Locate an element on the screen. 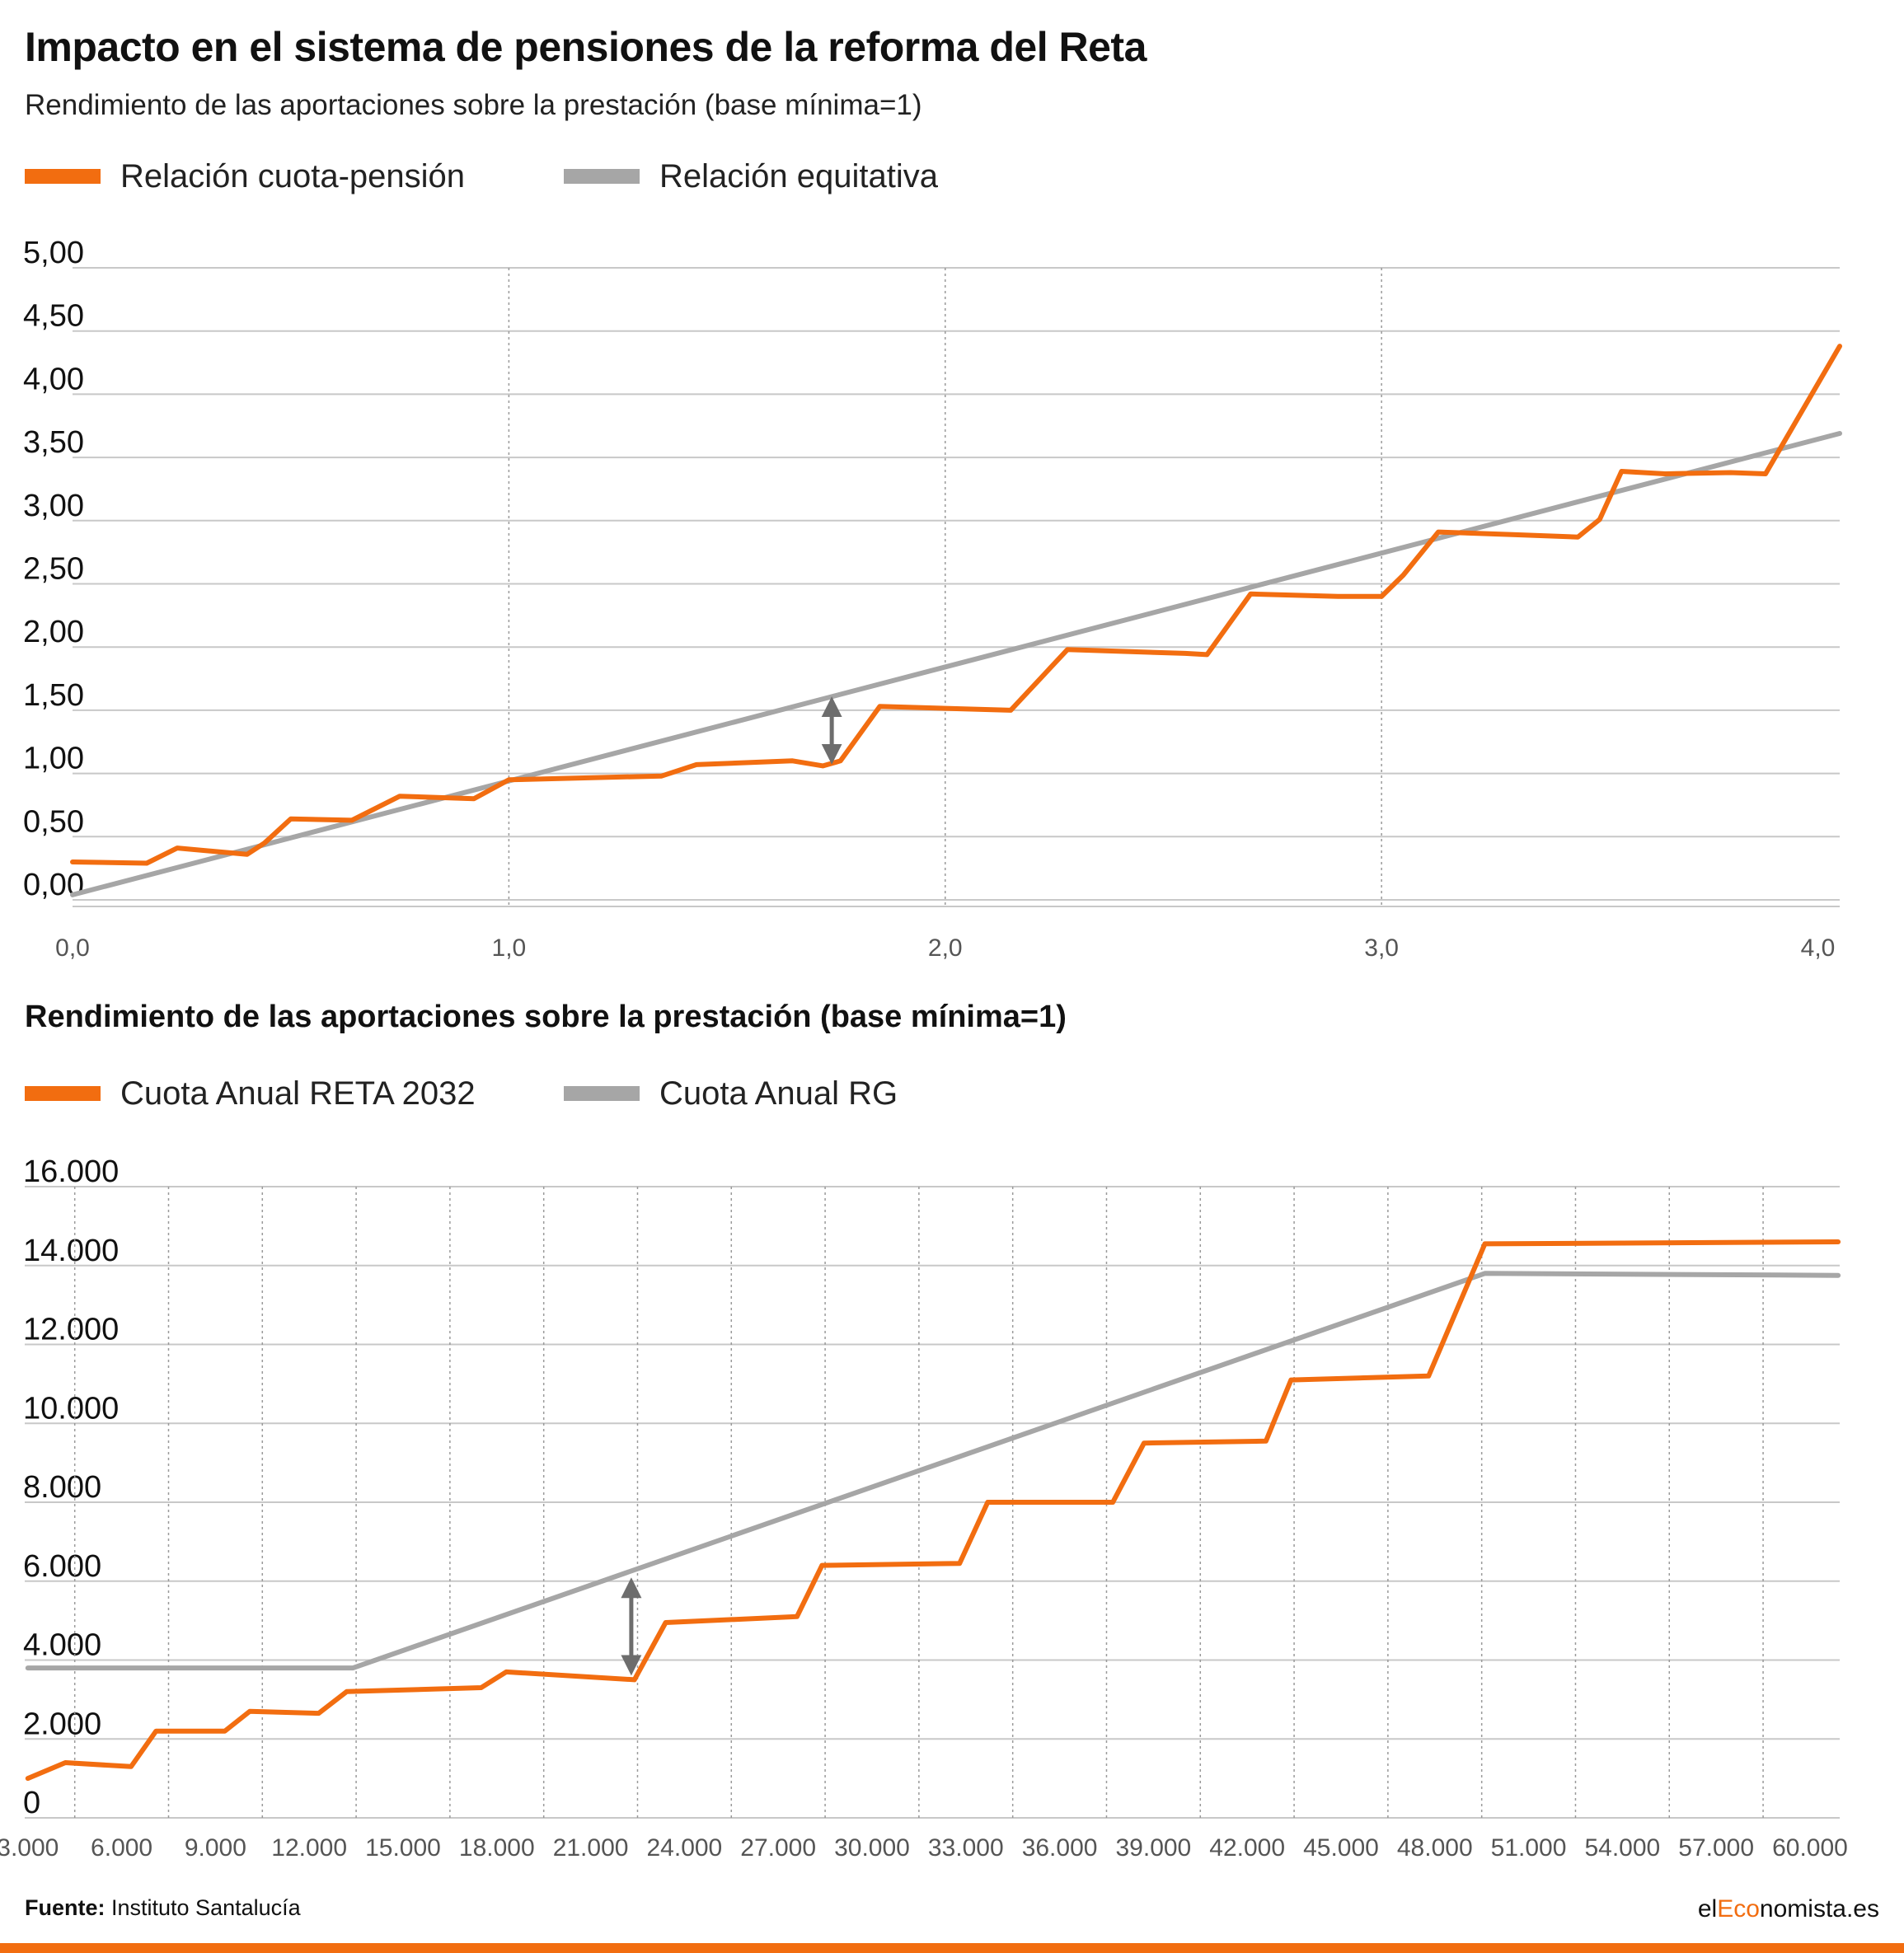 This screenshot has width=1904, height=1953. bottom-accent-bar is located at coordinates (952, 1948).